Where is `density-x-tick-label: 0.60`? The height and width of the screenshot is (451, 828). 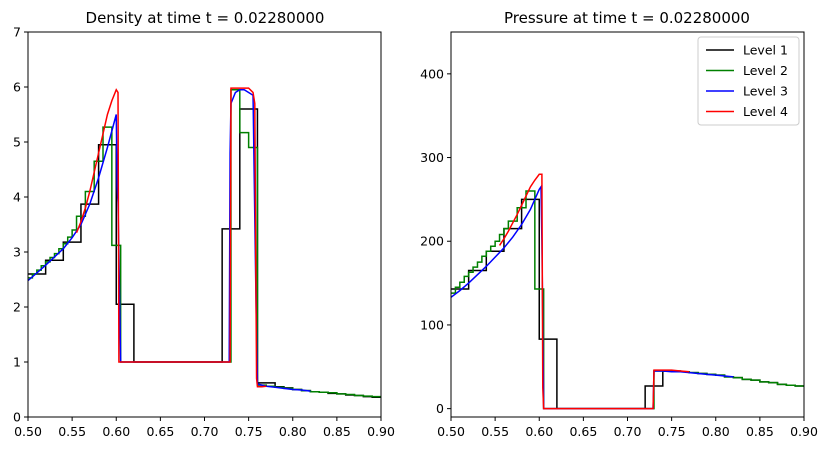
density-x-tick-label: 0.60 is located at coordinates (116, 431).